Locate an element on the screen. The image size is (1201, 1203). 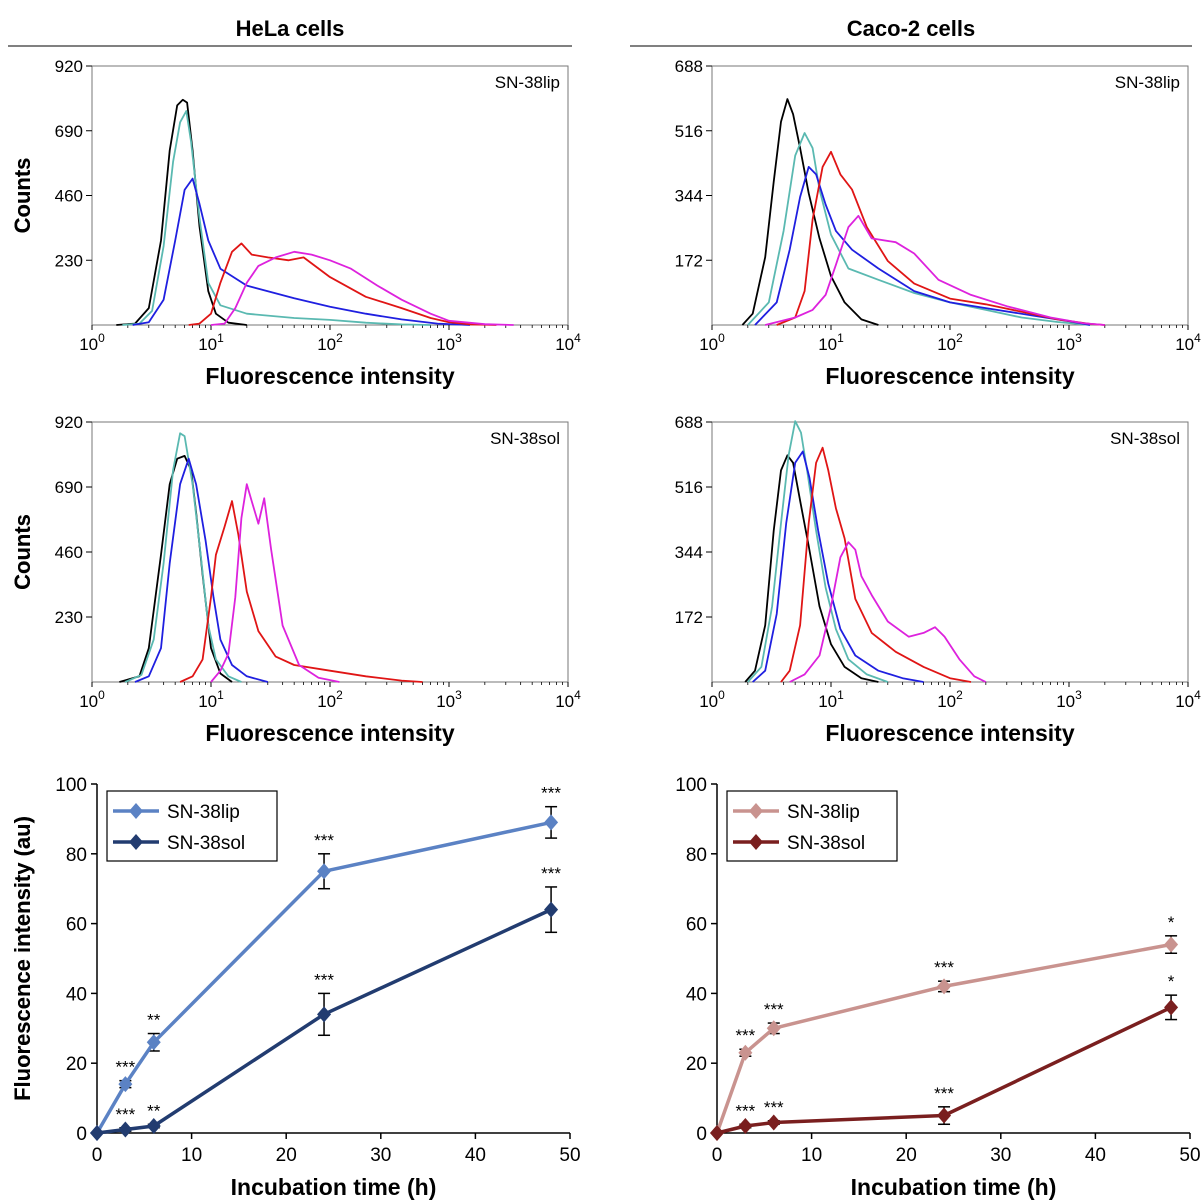
series-SN-38sol: *** ******** is located at coordinates (325, 1002).